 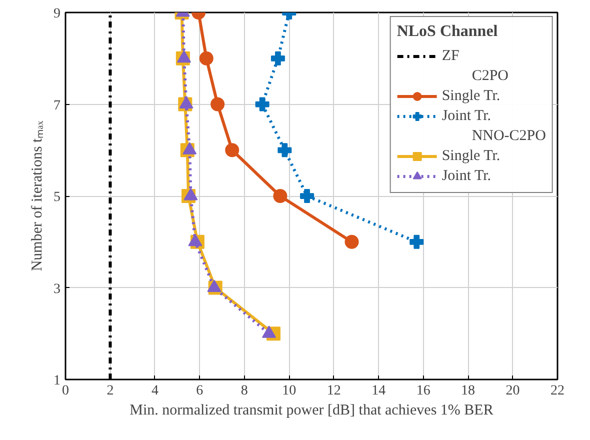 I want to click on y-axis-title: Number of iterations tₘₐₓ, so click(x=38, y=196).